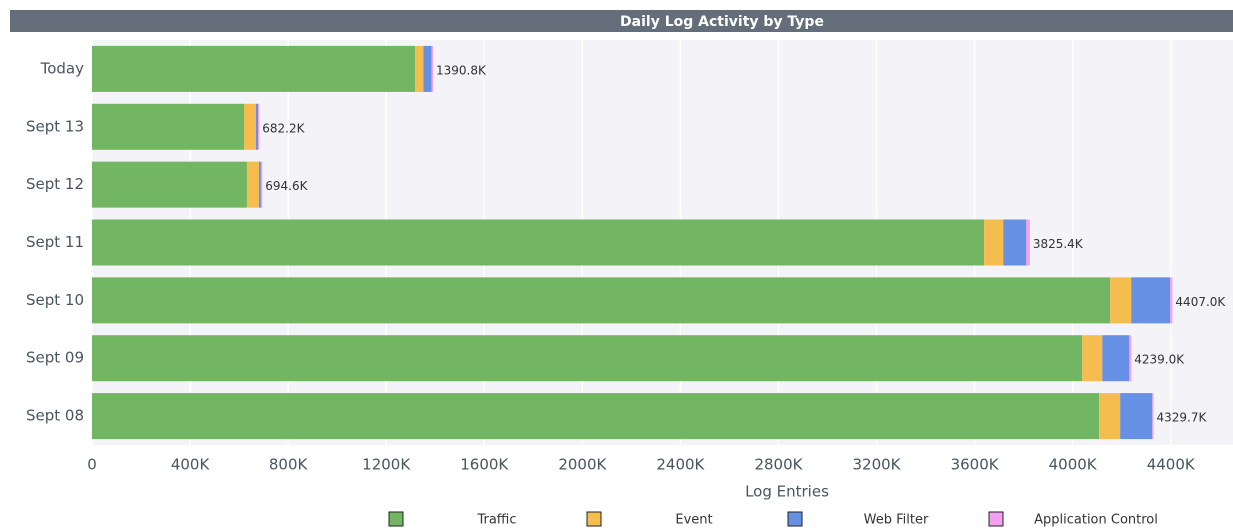 The height and width of the screenshot is (529, 1233). I want to click on legend-label: Traffic, so click(496, 520).